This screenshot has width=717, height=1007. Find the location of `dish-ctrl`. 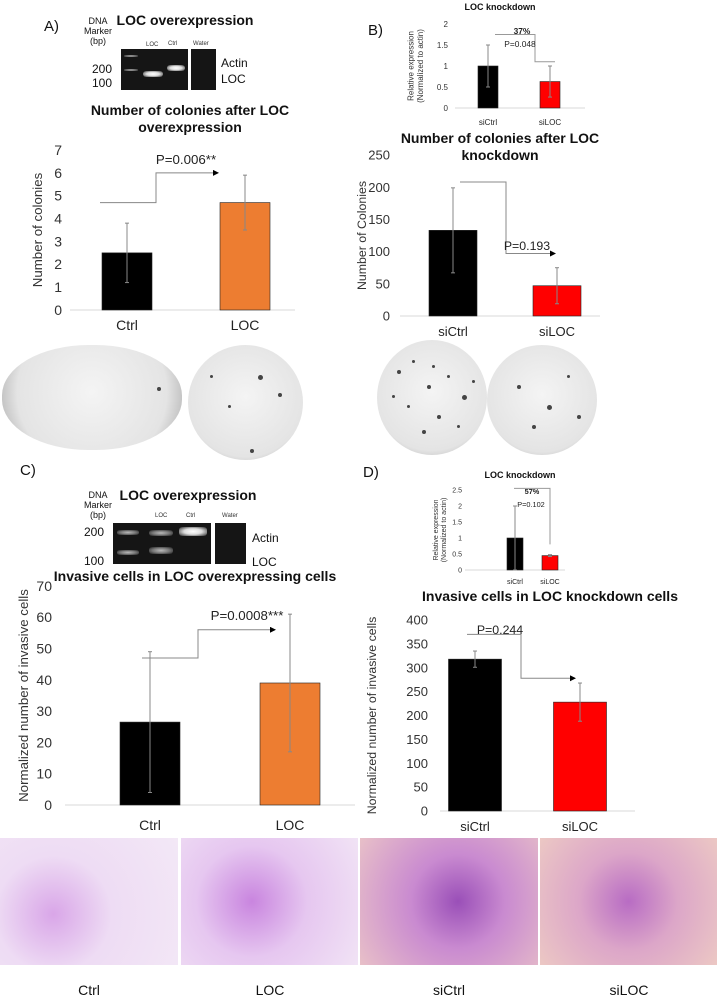

dish-ctrl is located at coordinates (92, 397).